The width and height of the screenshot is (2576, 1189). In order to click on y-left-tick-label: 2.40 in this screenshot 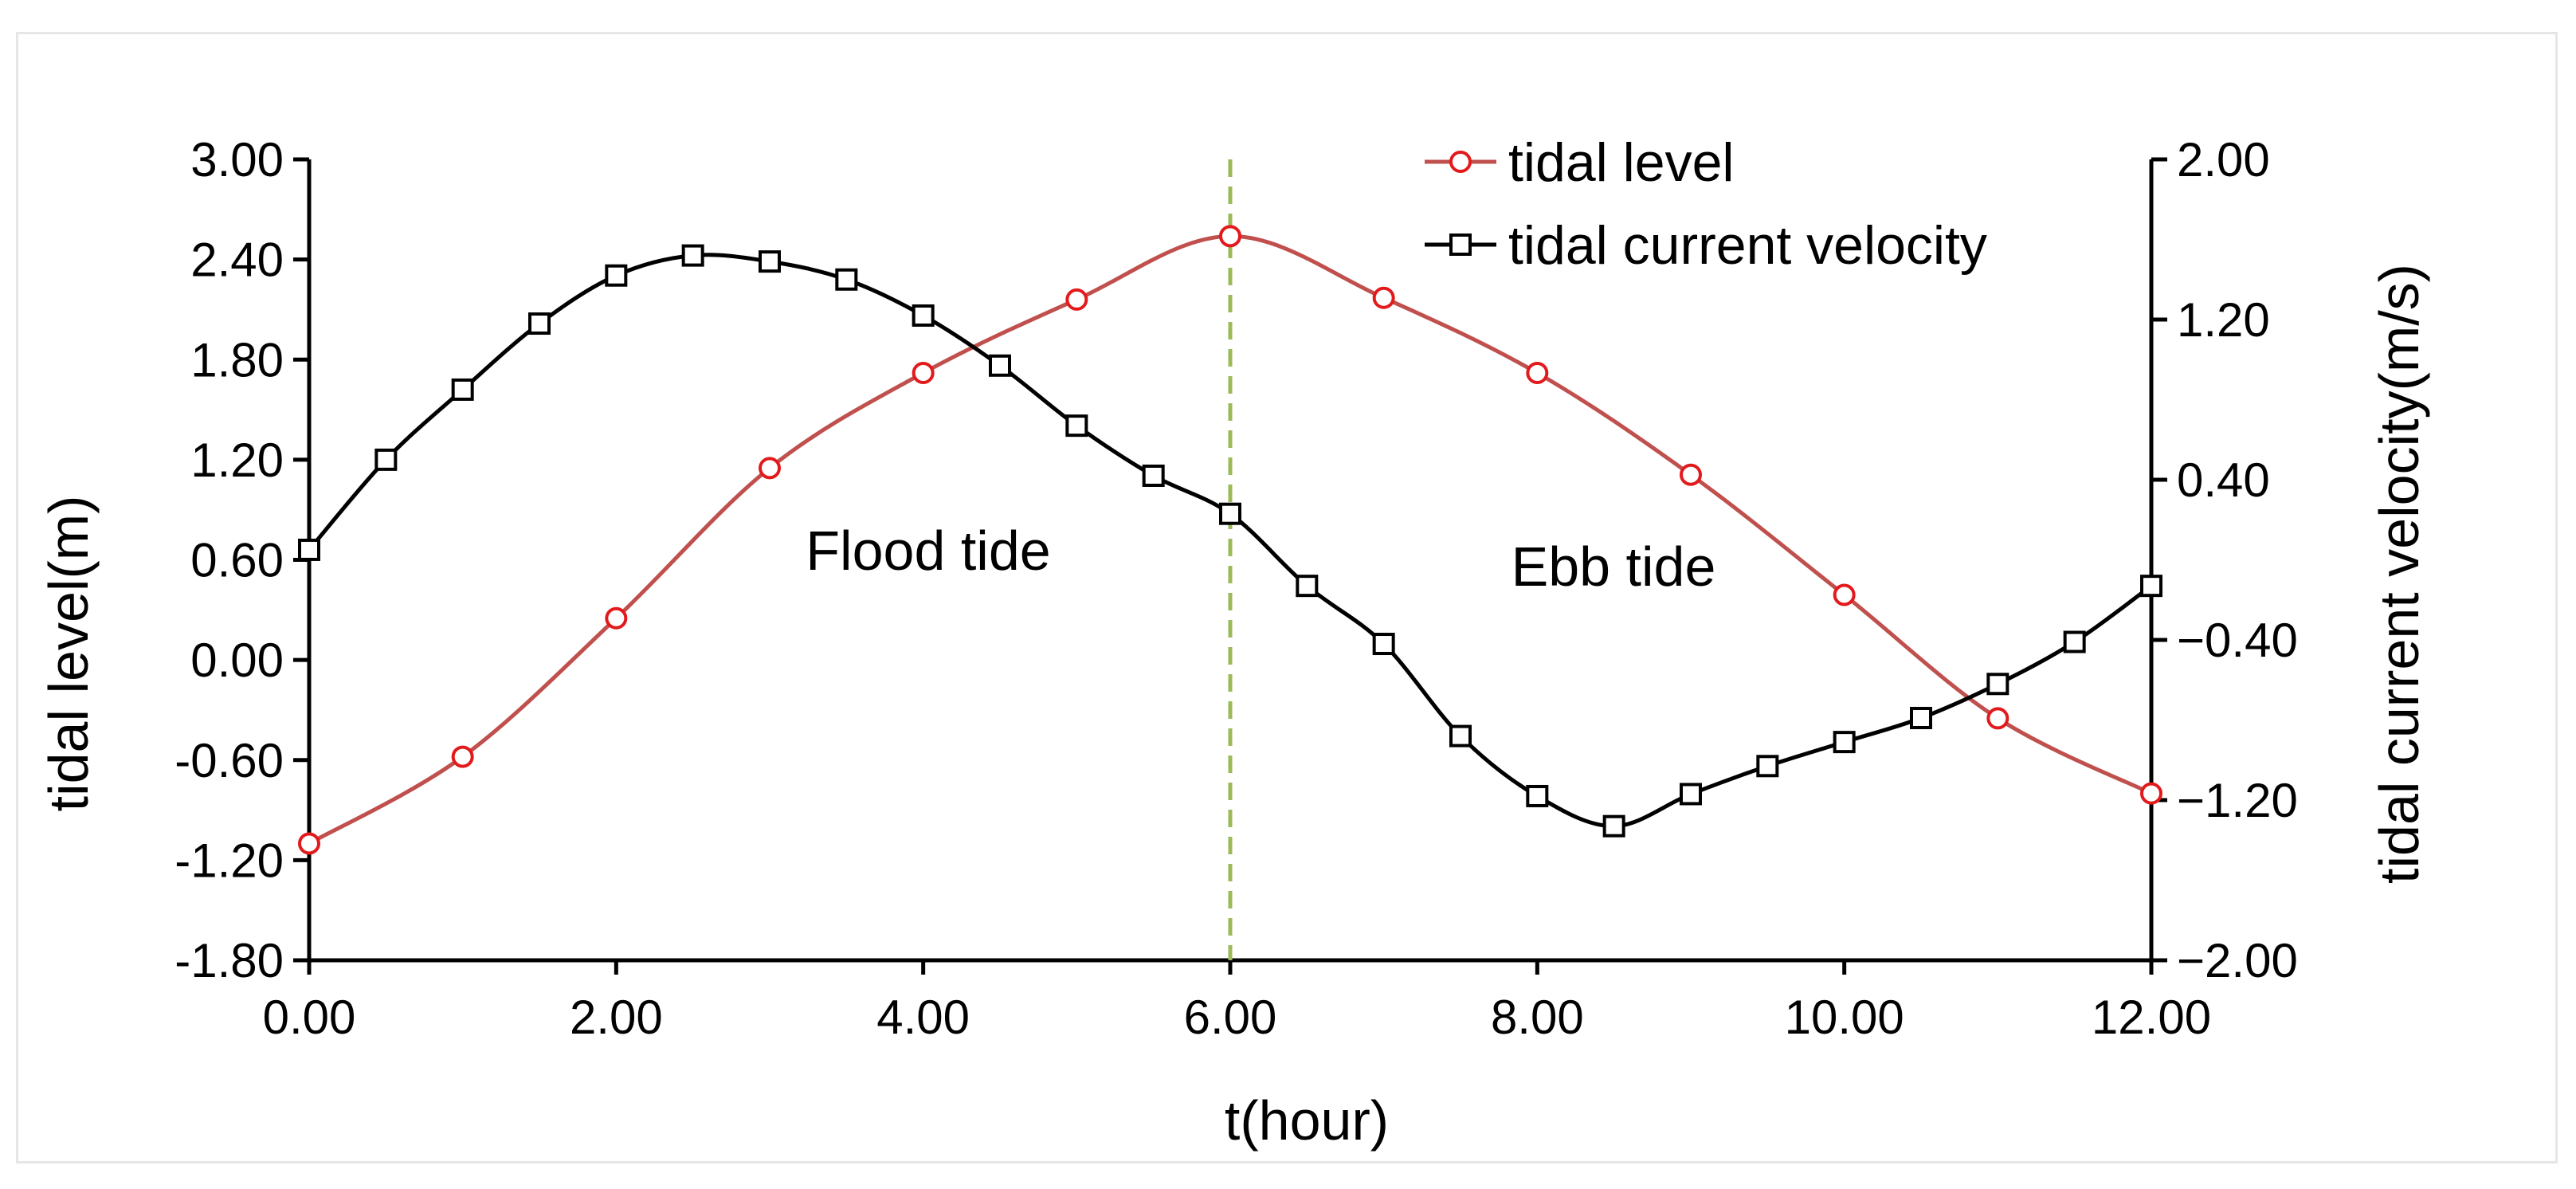, I will do `click(237, 260)`.